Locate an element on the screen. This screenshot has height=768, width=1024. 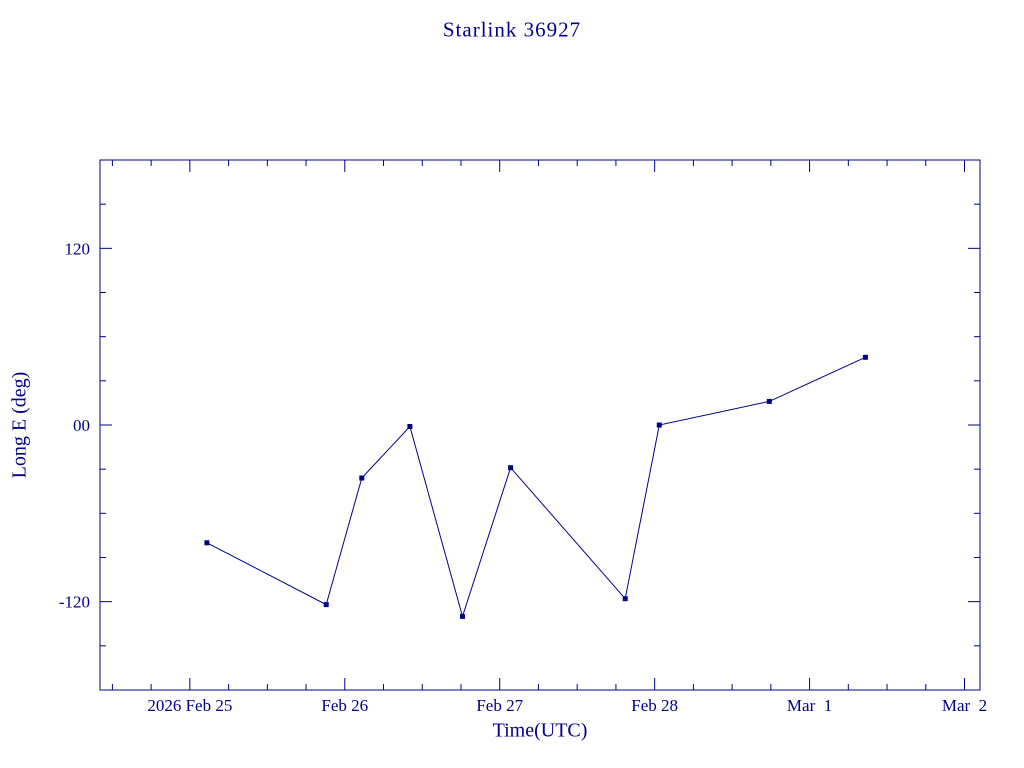
x-tick-label: 2026 Feb 25 is located at coordinates (189, 705).